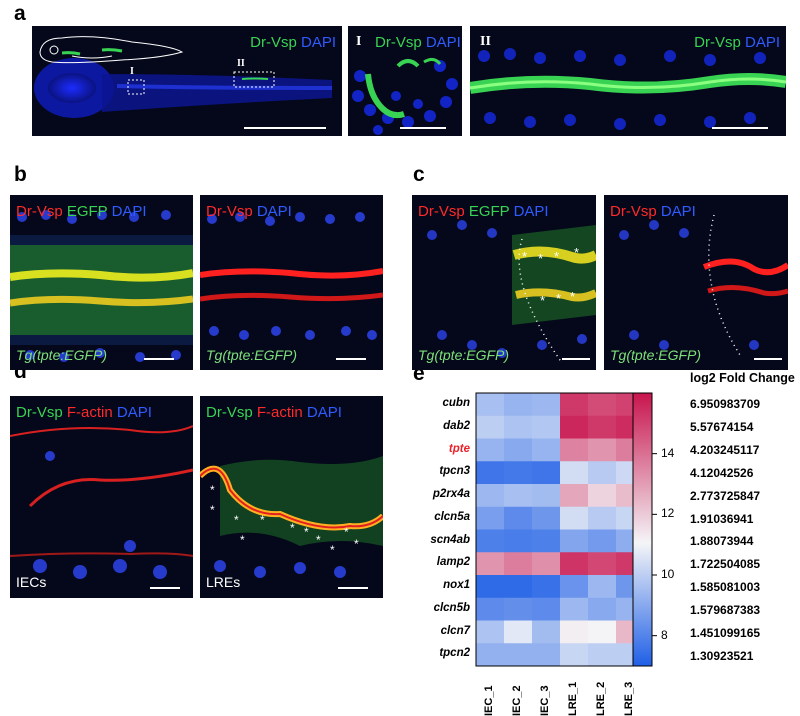 The image size is (800, 716). I want to click on gene-label: clcn7, so click(455, 630).